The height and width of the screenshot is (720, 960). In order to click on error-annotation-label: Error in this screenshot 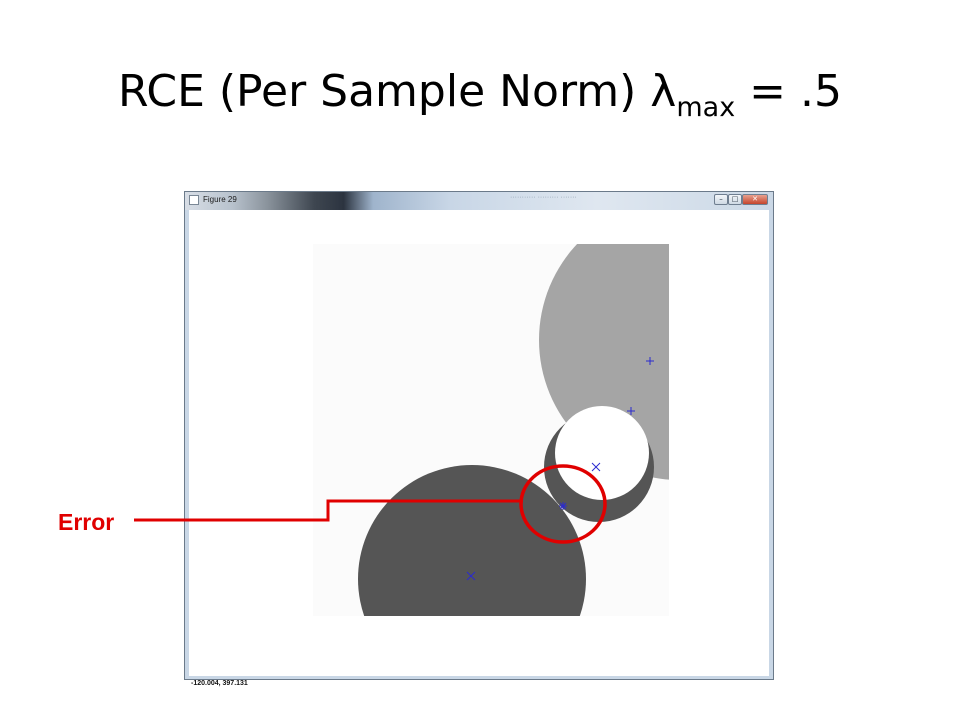, I will do `click(86, 522)`.